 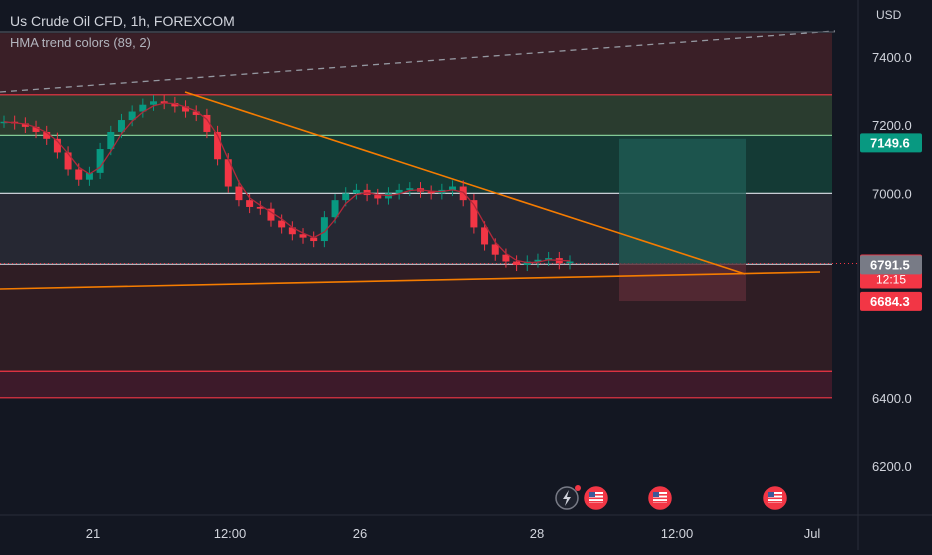 What do you see at coordinates (892, 125) in the screenshot?
I see `price-tick-label: 7200.0` at bounding box center [892, 125].